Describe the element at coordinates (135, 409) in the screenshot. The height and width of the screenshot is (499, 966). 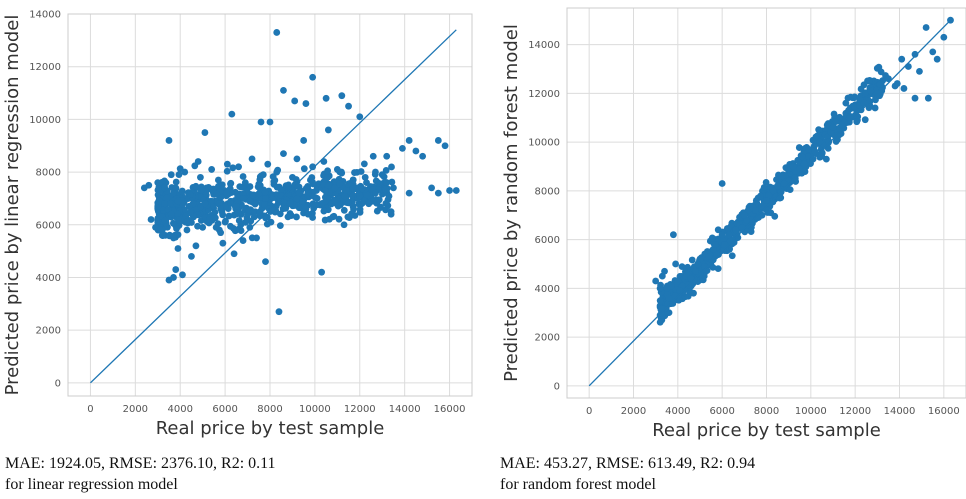
I see `x-tick-label: 2000` at that location.